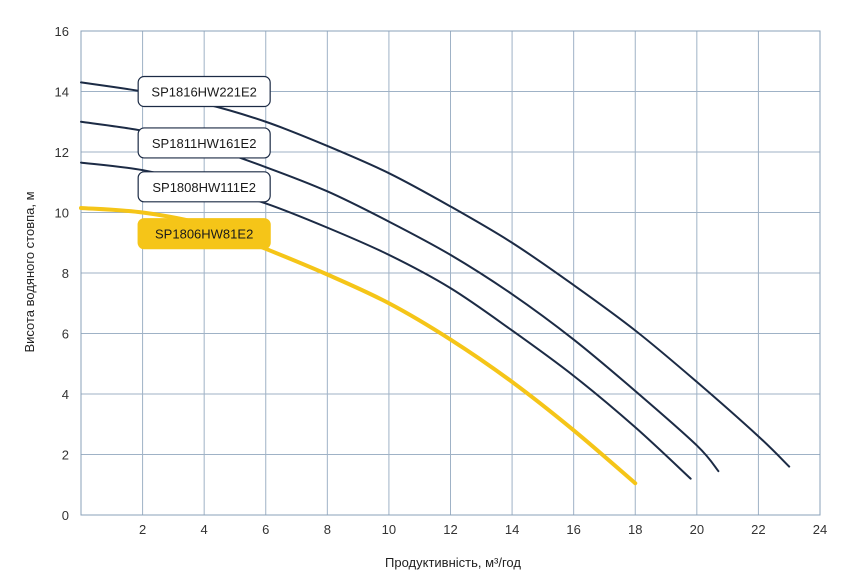  I want to click on y-tick-label: 2, so click(65, 455).